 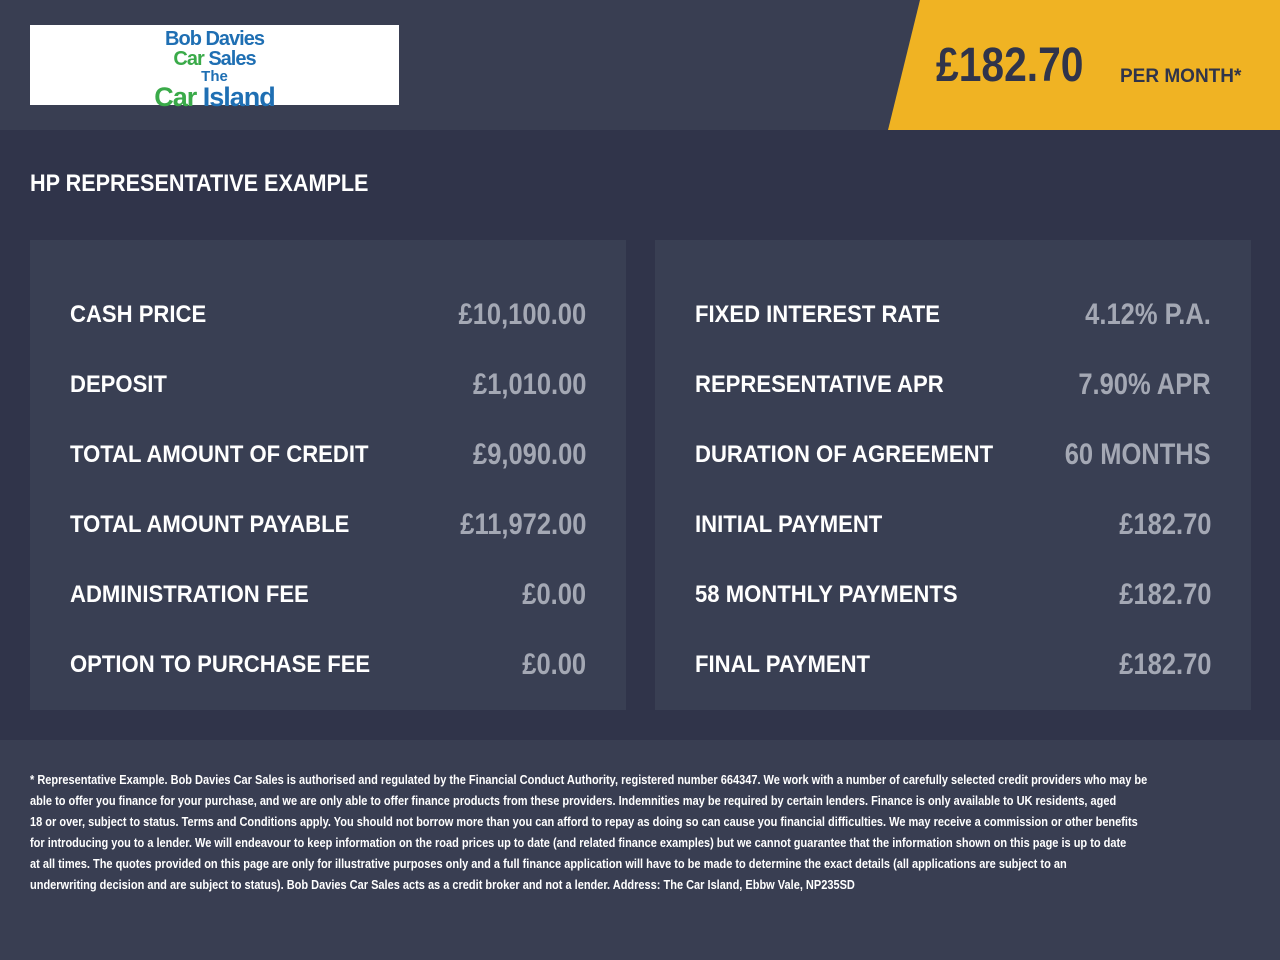 I want to click on logo-line2: Car Sales, so click(x=214, y=59).